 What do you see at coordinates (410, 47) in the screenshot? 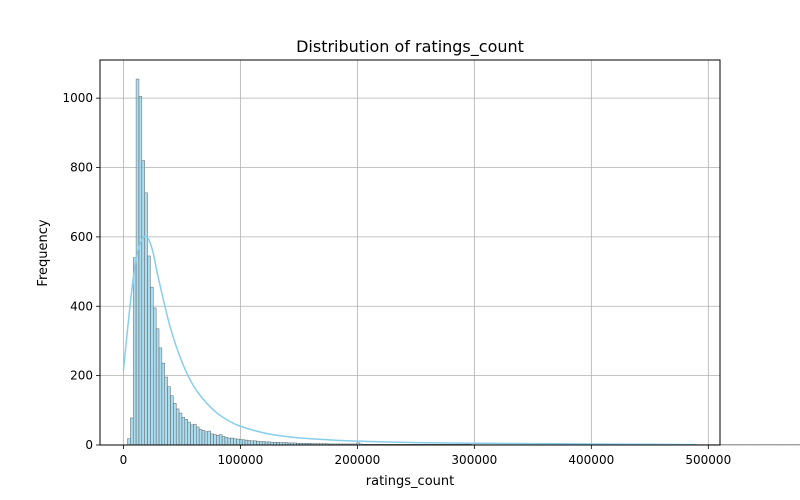
I see `chart-title: Distribution of ratings_count` at bounding box center [410, 47].